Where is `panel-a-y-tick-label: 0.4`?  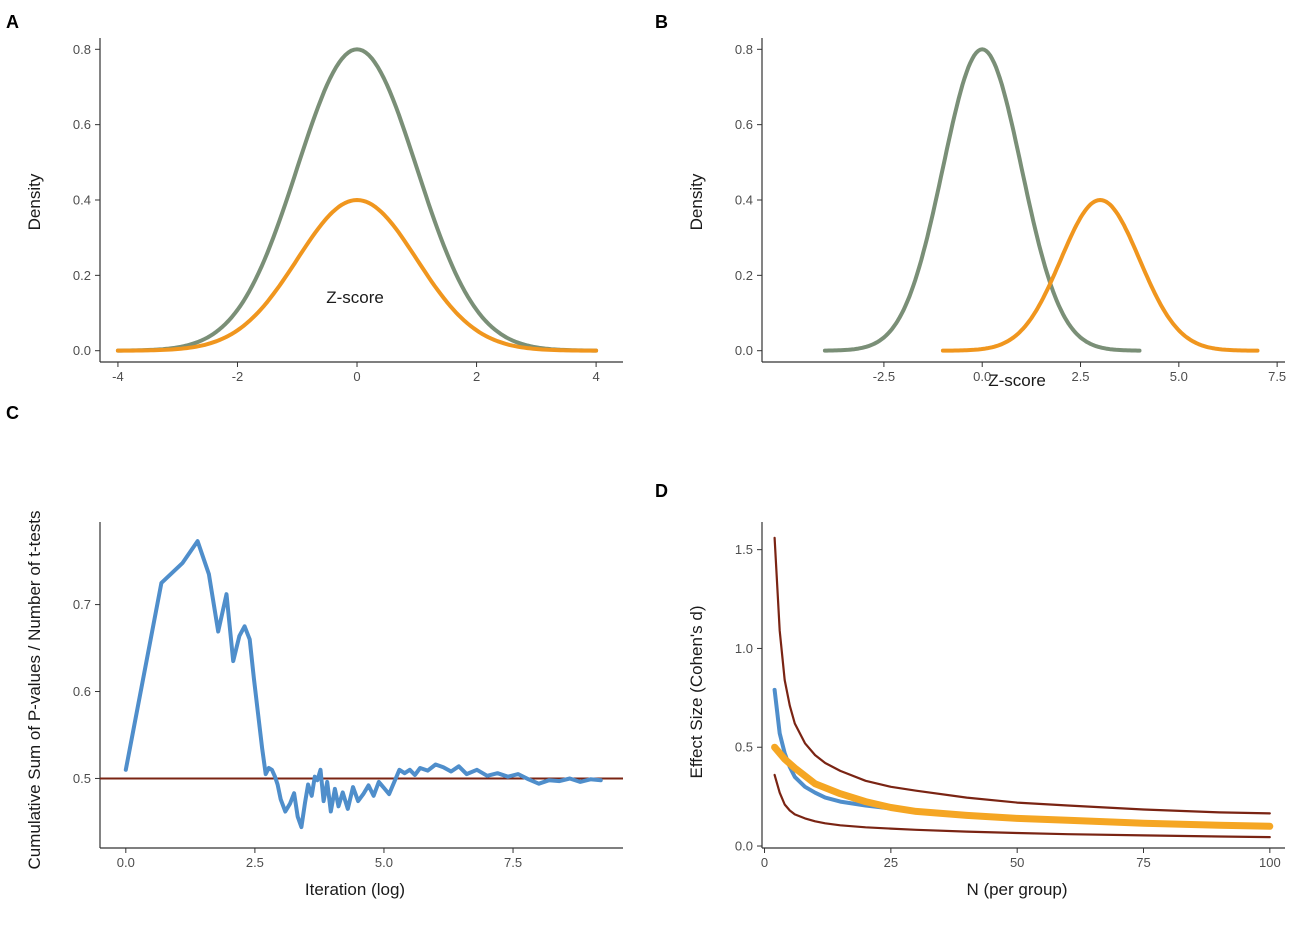 panel-a-y-tick-label: 0.4 is located at coordinates (82, 200).